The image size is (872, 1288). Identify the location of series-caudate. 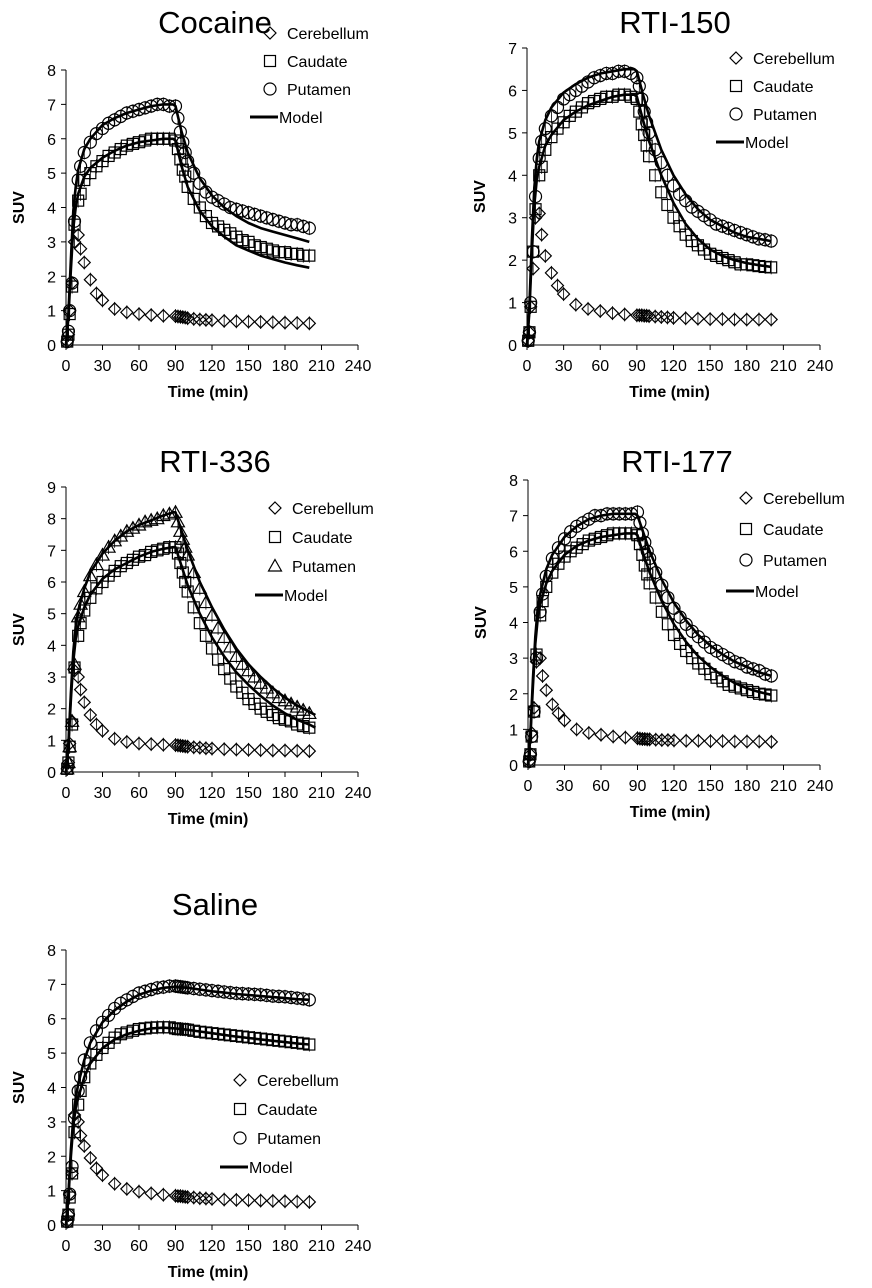
(650, 647).